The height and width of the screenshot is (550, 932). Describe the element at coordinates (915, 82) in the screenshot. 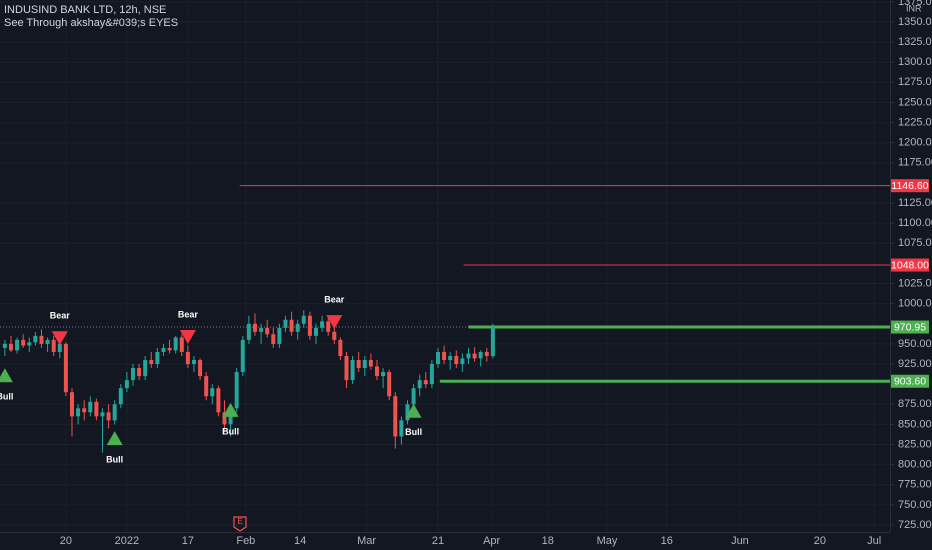

I see `y-tick-label: 1275.00` at that location.